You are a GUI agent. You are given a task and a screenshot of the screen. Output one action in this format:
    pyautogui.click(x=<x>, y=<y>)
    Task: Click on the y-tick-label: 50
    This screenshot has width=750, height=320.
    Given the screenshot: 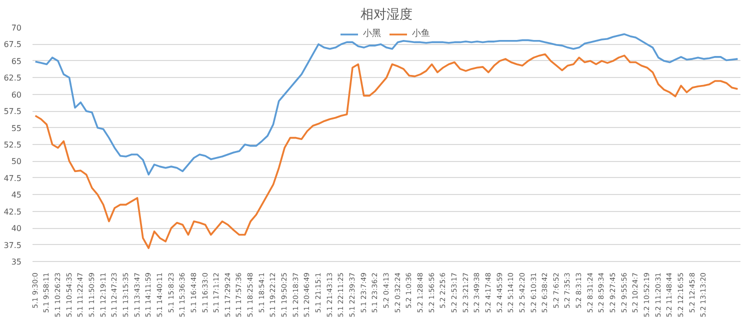 What is the action you would take?
    pyautogui.click(x=16, y=161)
    